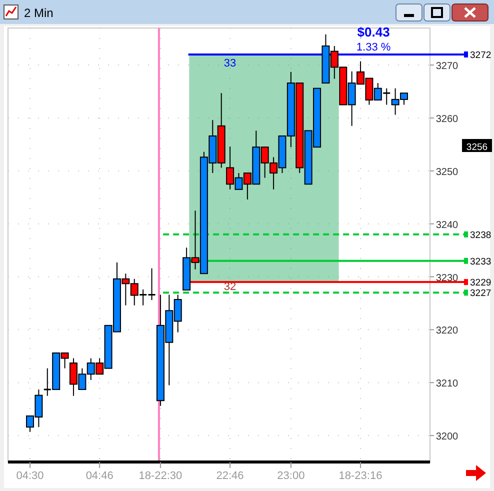 The width and height of the screenshot is (494, 491). What do you see at coordinates (160, 476) in the screenshot?
I see `x-tick-label: 18-22:30` at bounding box center [160, 476].